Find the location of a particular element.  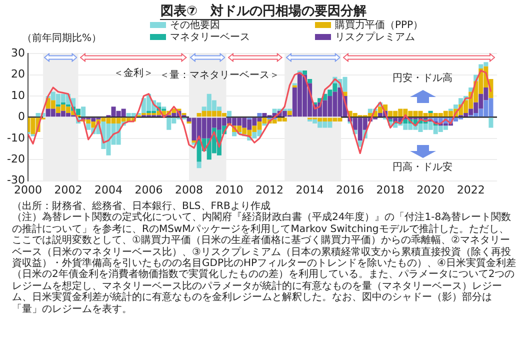

y-axis-title: （前年同期比%） is located at coordinates (62, 38).